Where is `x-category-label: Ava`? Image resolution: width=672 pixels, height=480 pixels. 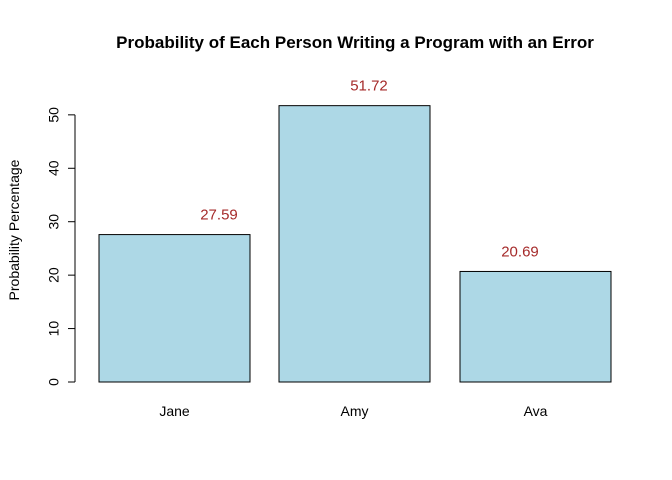 x-category-label: Ava is located at coordinates (536, 411).